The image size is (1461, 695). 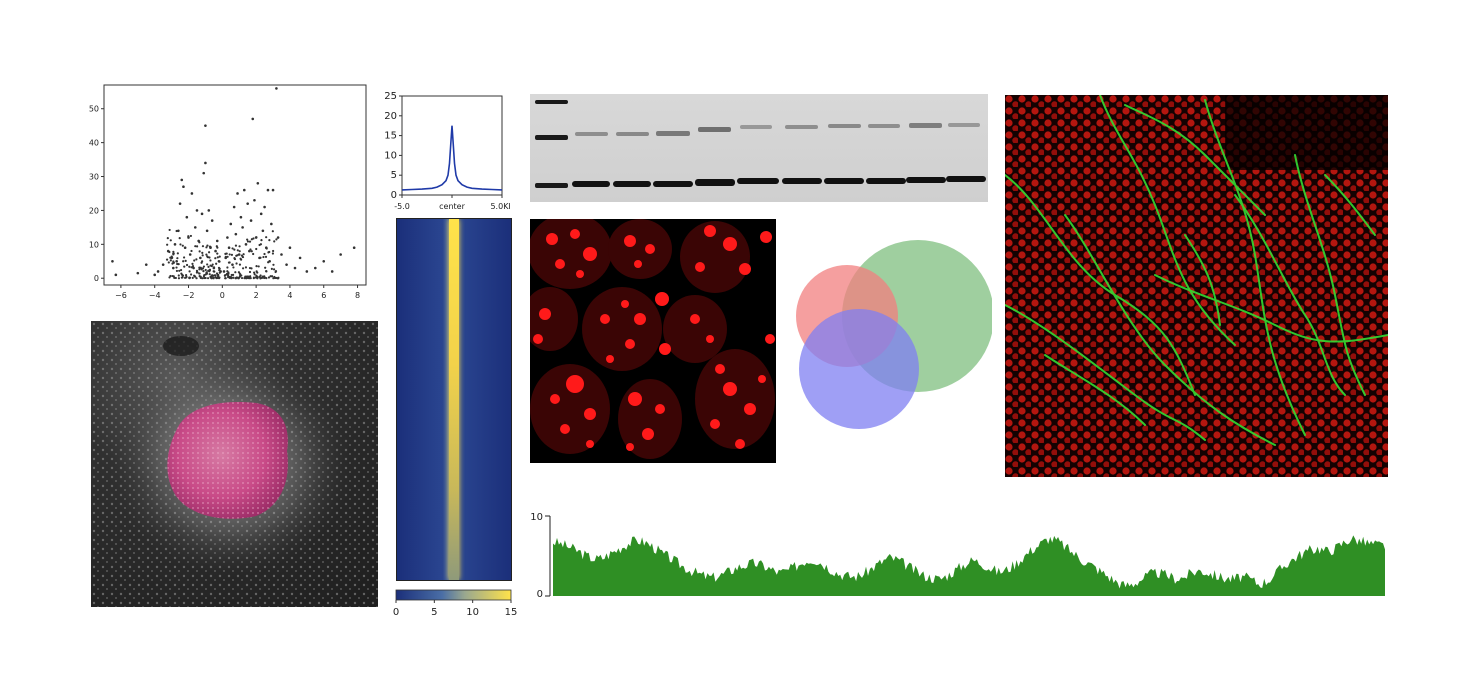 What do you see at coordinates (536, 517) in the screenshot?
I see `coverage-y-tick-label: 10` at bounding box center [536, 517].